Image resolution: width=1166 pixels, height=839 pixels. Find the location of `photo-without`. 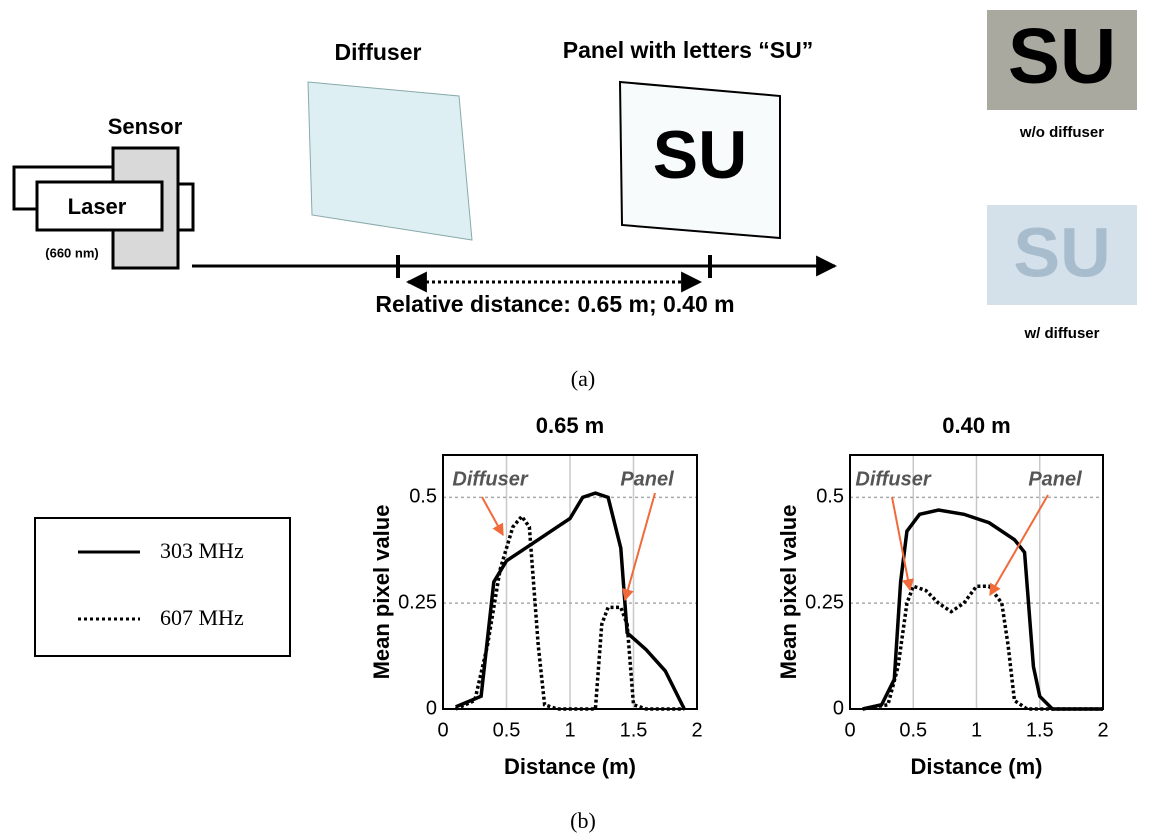

photo-without is located at coordinates (1062, 60).